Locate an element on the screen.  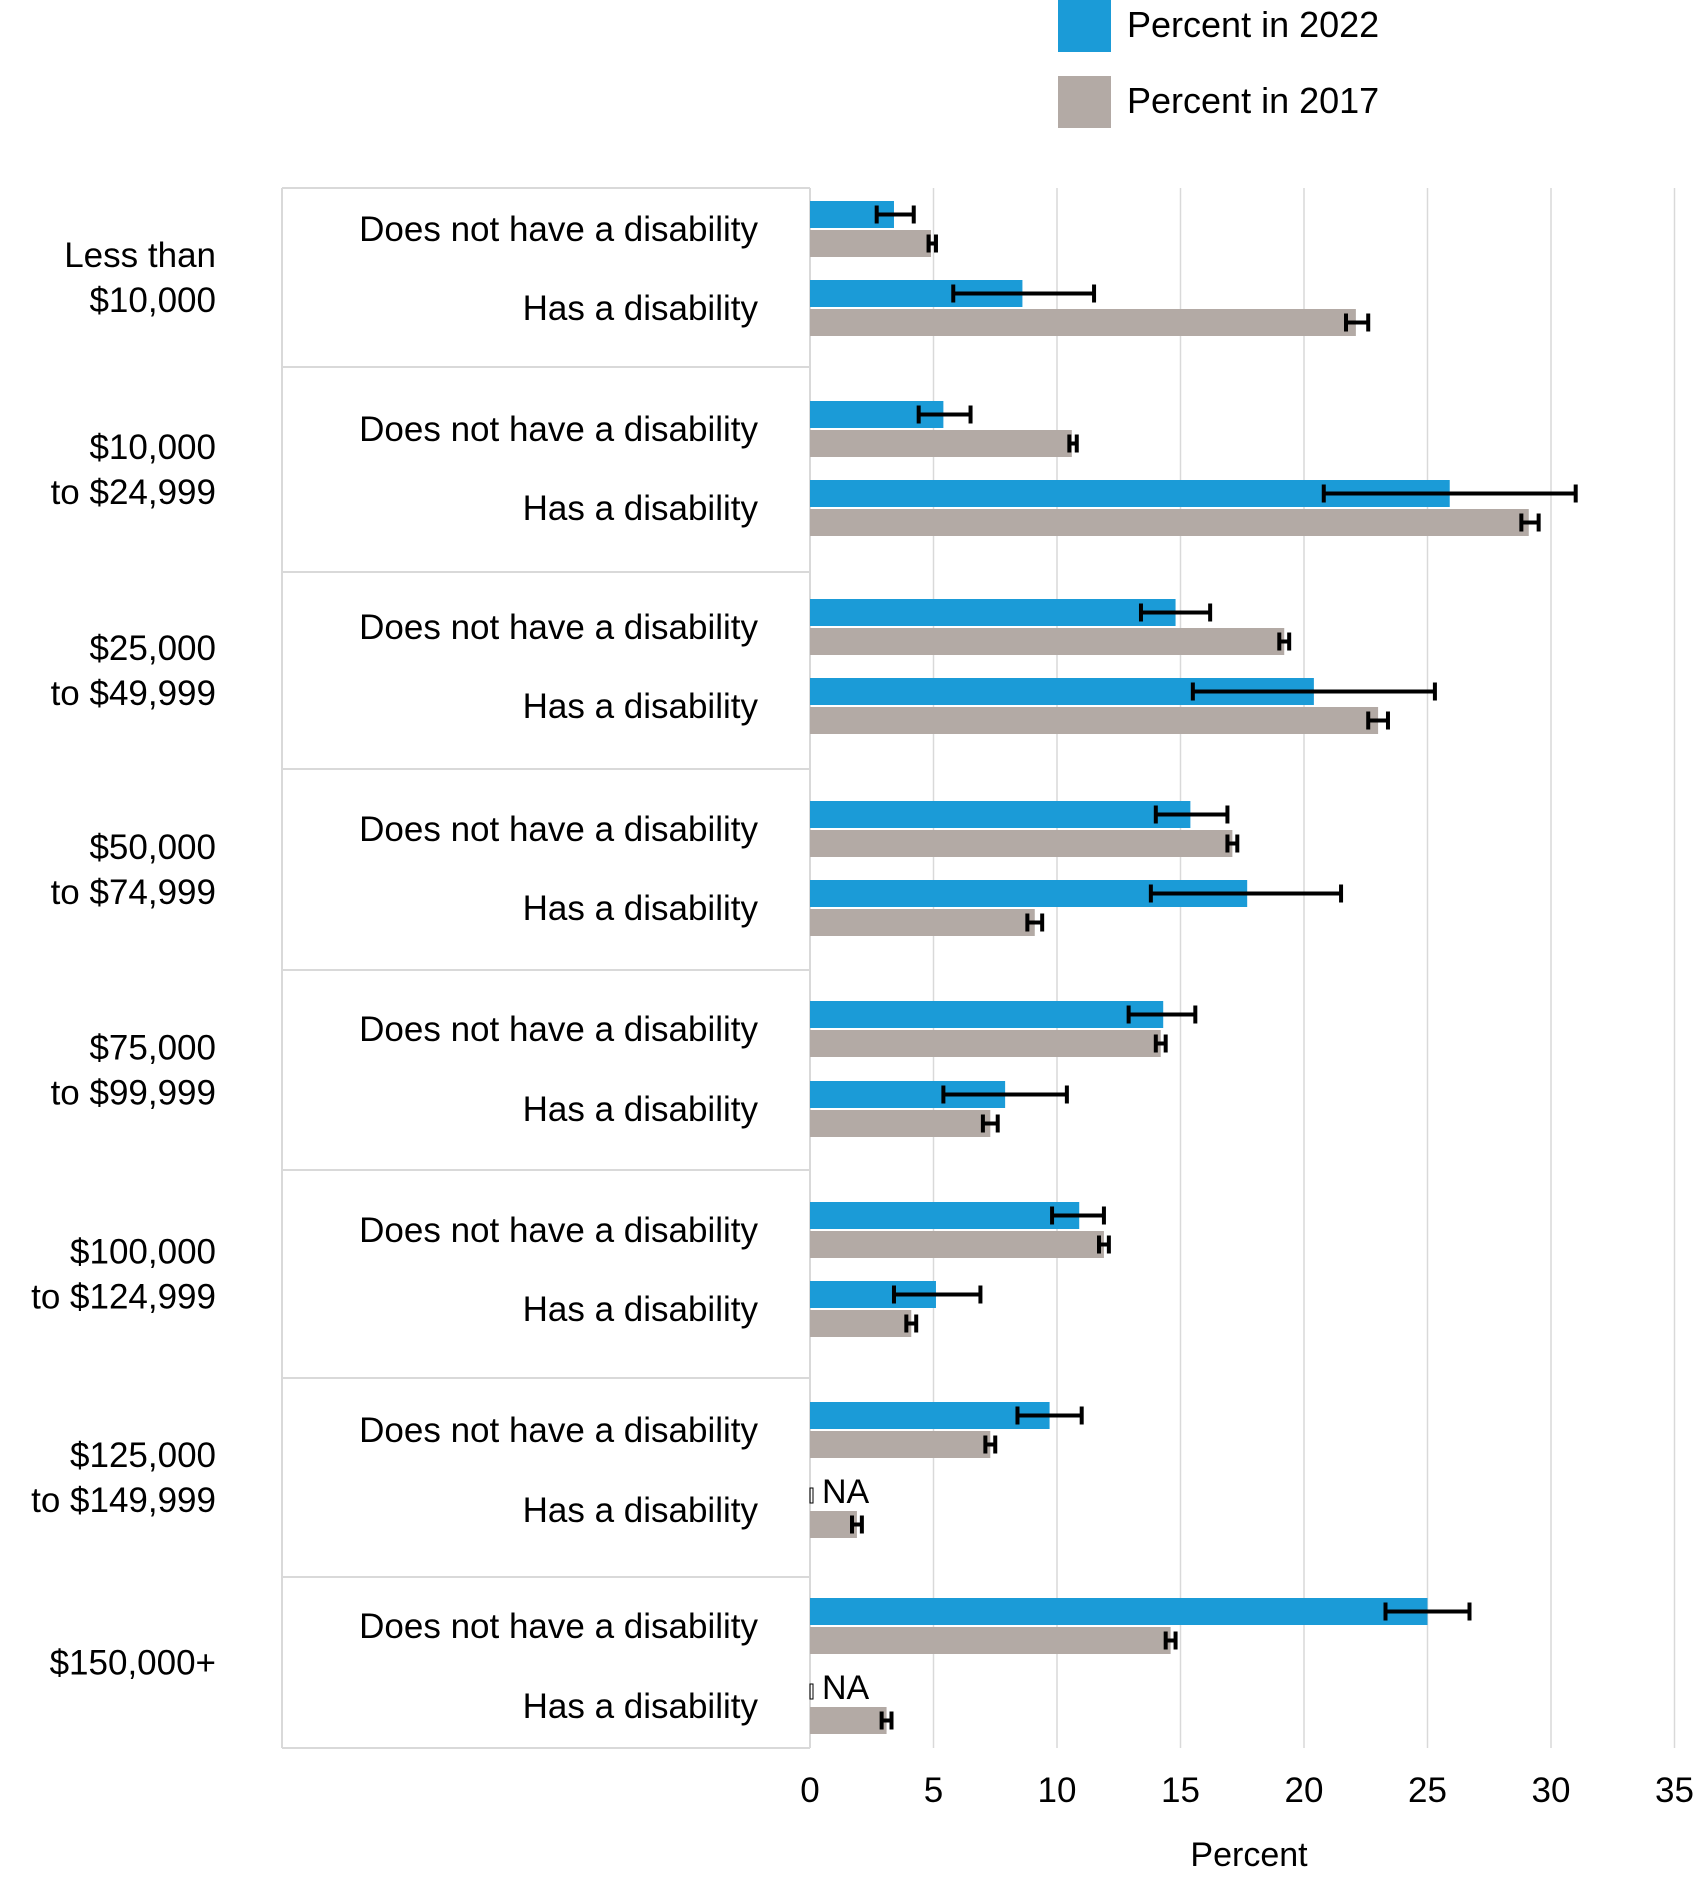
x-axis-title: Percent is located at coordinates (1249, 1855).